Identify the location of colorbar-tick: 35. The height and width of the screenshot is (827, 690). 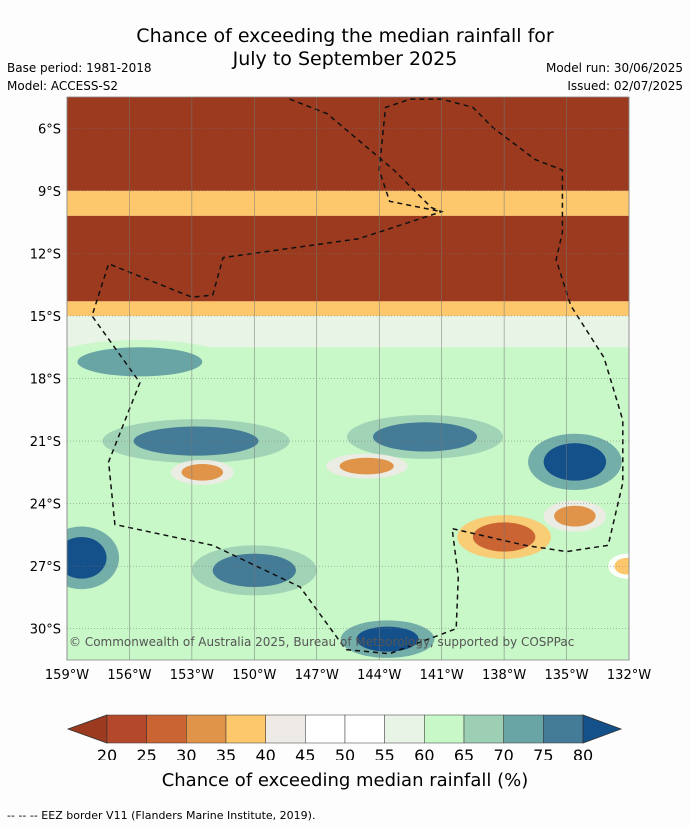
(226, 753).